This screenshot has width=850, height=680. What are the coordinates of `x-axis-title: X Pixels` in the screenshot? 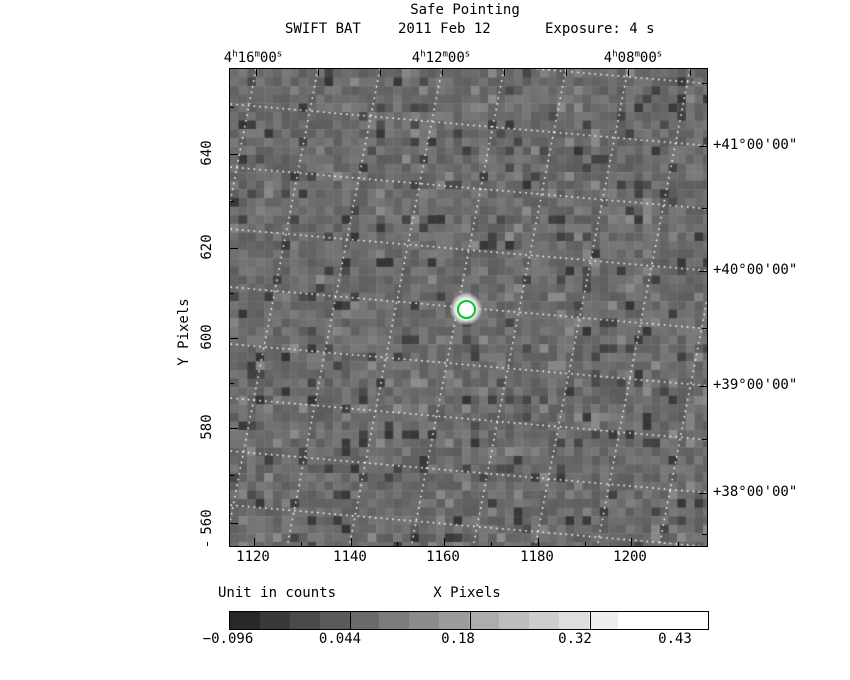 It's located at (467, 593).